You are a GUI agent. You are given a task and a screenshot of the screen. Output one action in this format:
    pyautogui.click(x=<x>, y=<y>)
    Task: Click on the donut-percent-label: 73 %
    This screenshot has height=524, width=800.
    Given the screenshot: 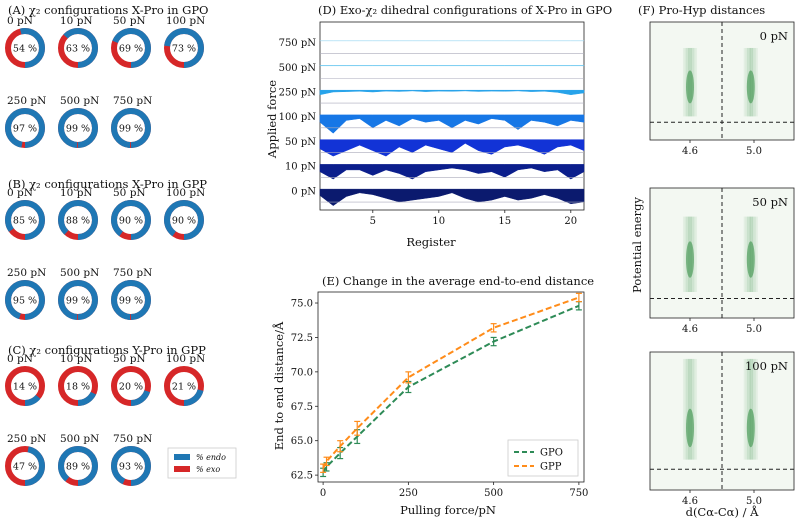 What is the action you would take?
    pyautogui.click(x=184, y=49)
    